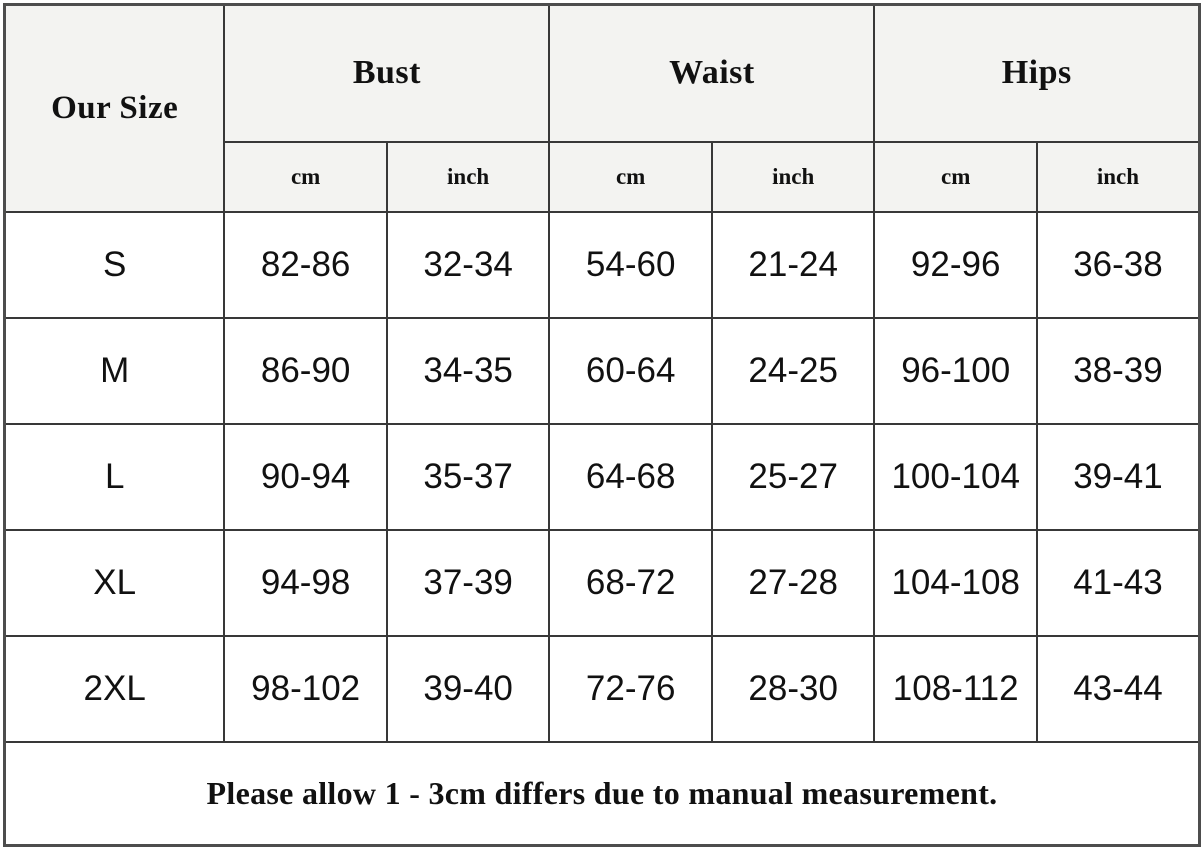  I want to click on hips-inch-value: 38-39, so click(1118, 370).